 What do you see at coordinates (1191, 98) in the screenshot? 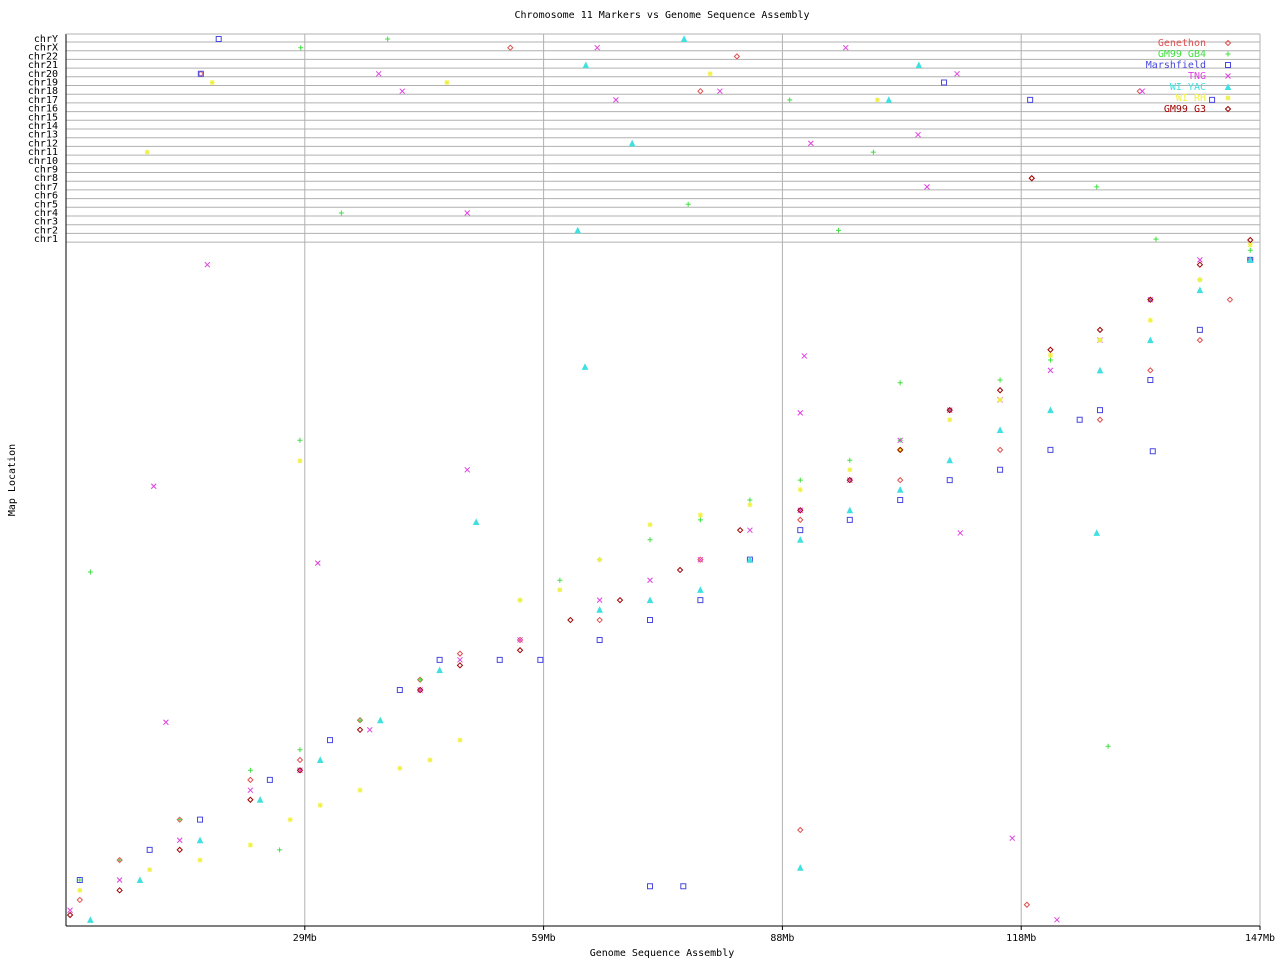
I see `legend-label: WI RH` at bounding box center [1191, 98].